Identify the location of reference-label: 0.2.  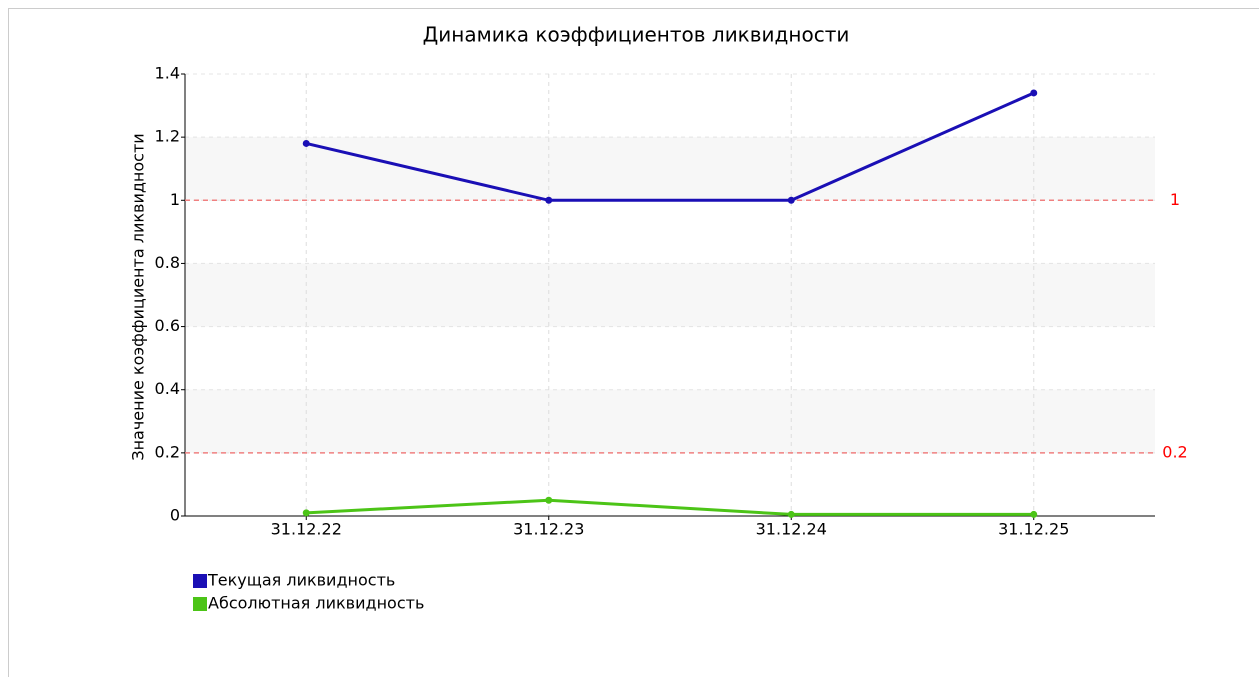
(1174, 451).